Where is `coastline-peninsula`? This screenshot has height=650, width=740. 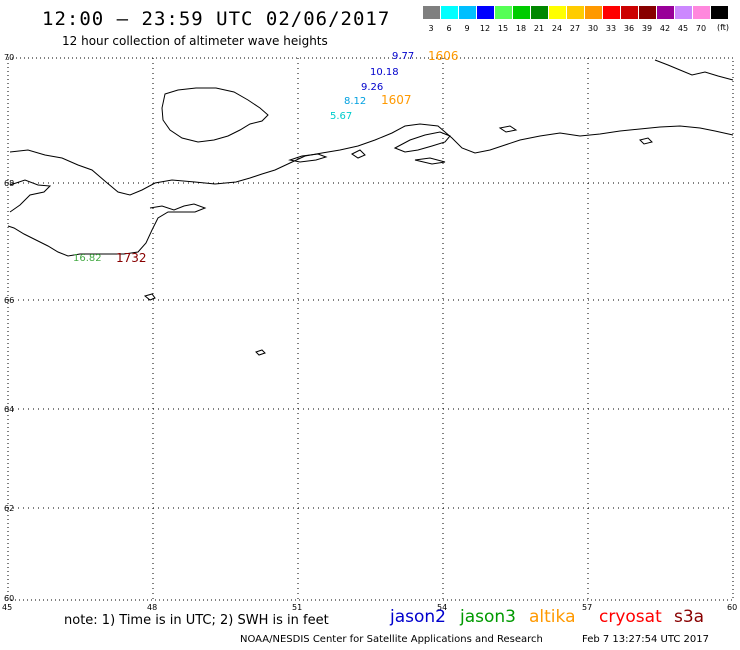 coastline-peninsula is located at coordinates (107, 230).